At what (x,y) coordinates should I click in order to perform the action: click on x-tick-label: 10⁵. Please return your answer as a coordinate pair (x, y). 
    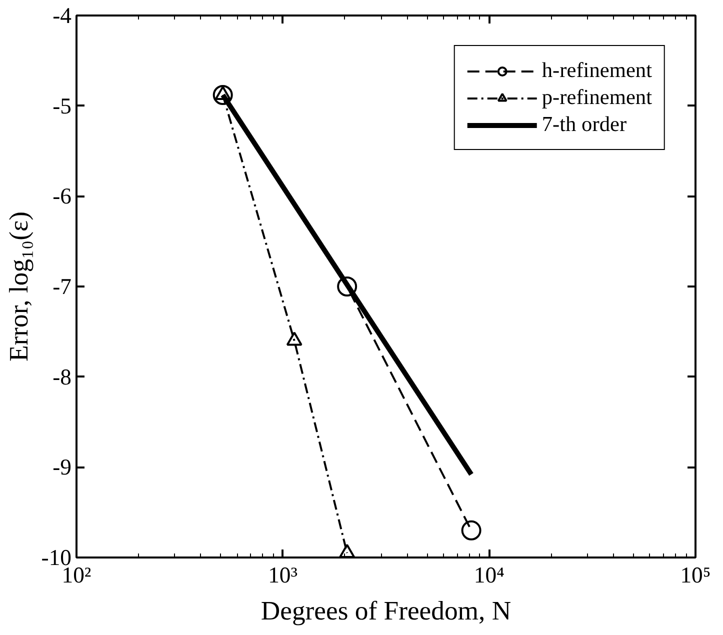
    Looking at the image, I should click on (695, 575).